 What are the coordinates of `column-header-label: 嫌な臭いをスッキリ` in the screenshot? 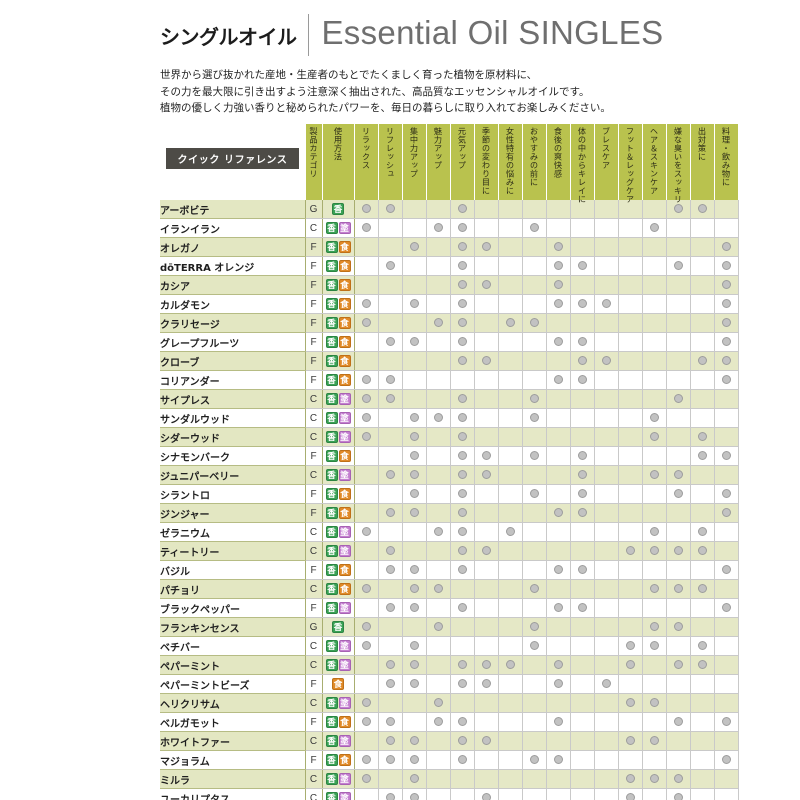 It's located at (678, 165).